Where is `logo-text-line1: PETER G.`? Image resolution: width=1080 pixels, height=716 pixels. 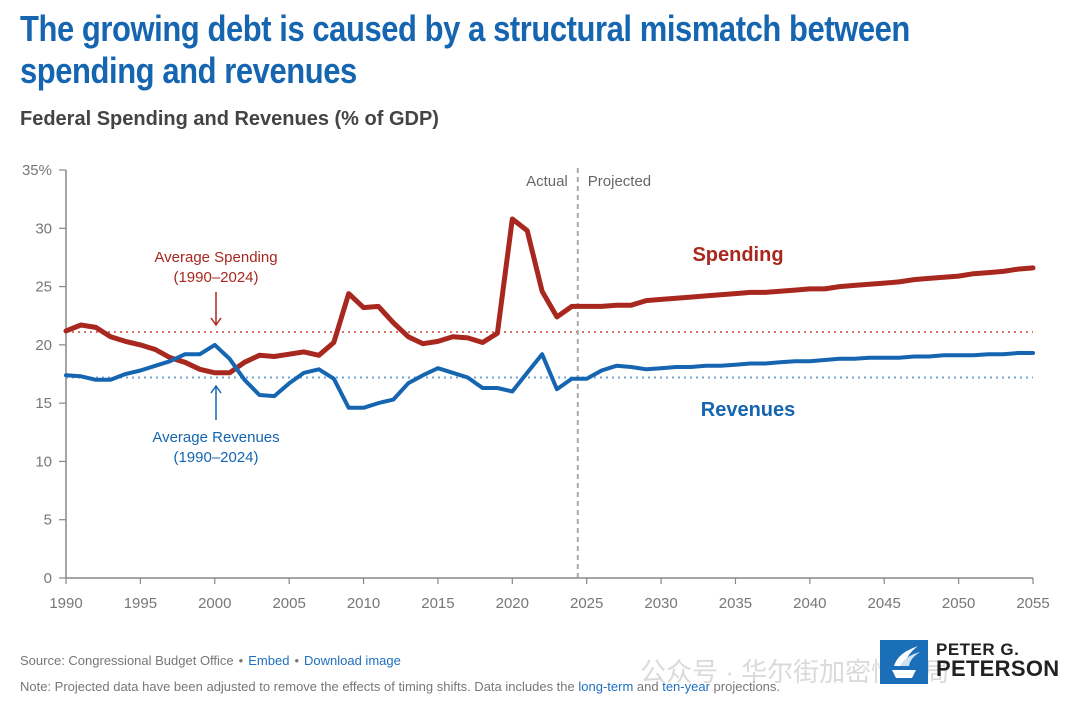 logo-text-line1: PETER G. is located at coordinates (978, 649).